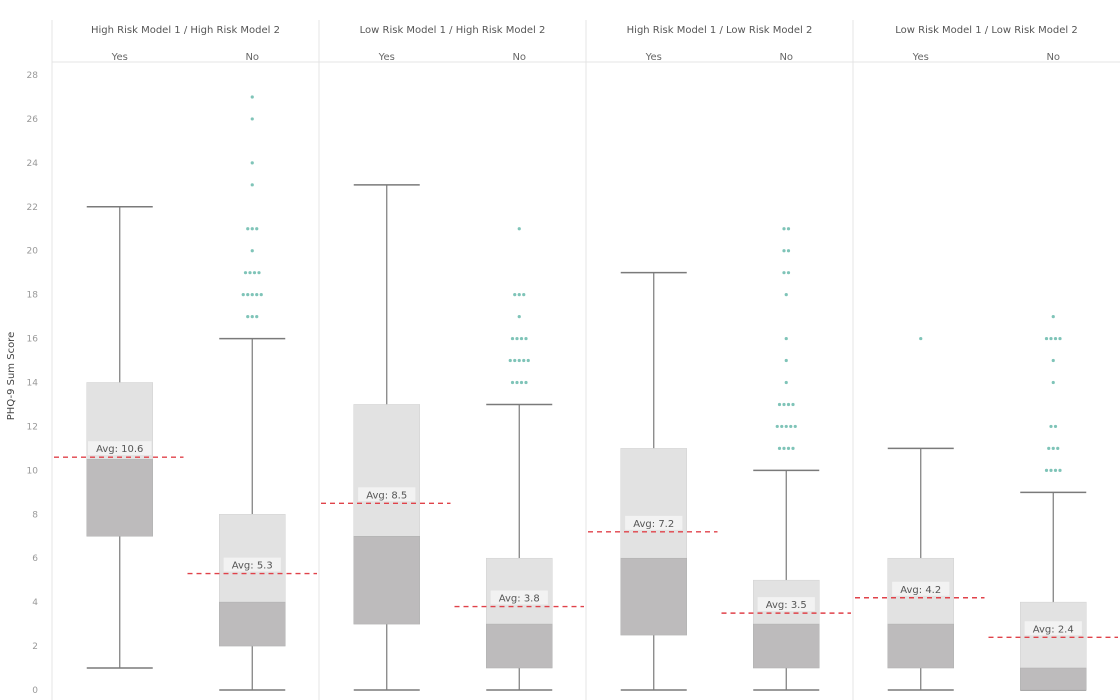  I want to click on average-label: Avg: 3.8, so click(519, 599).